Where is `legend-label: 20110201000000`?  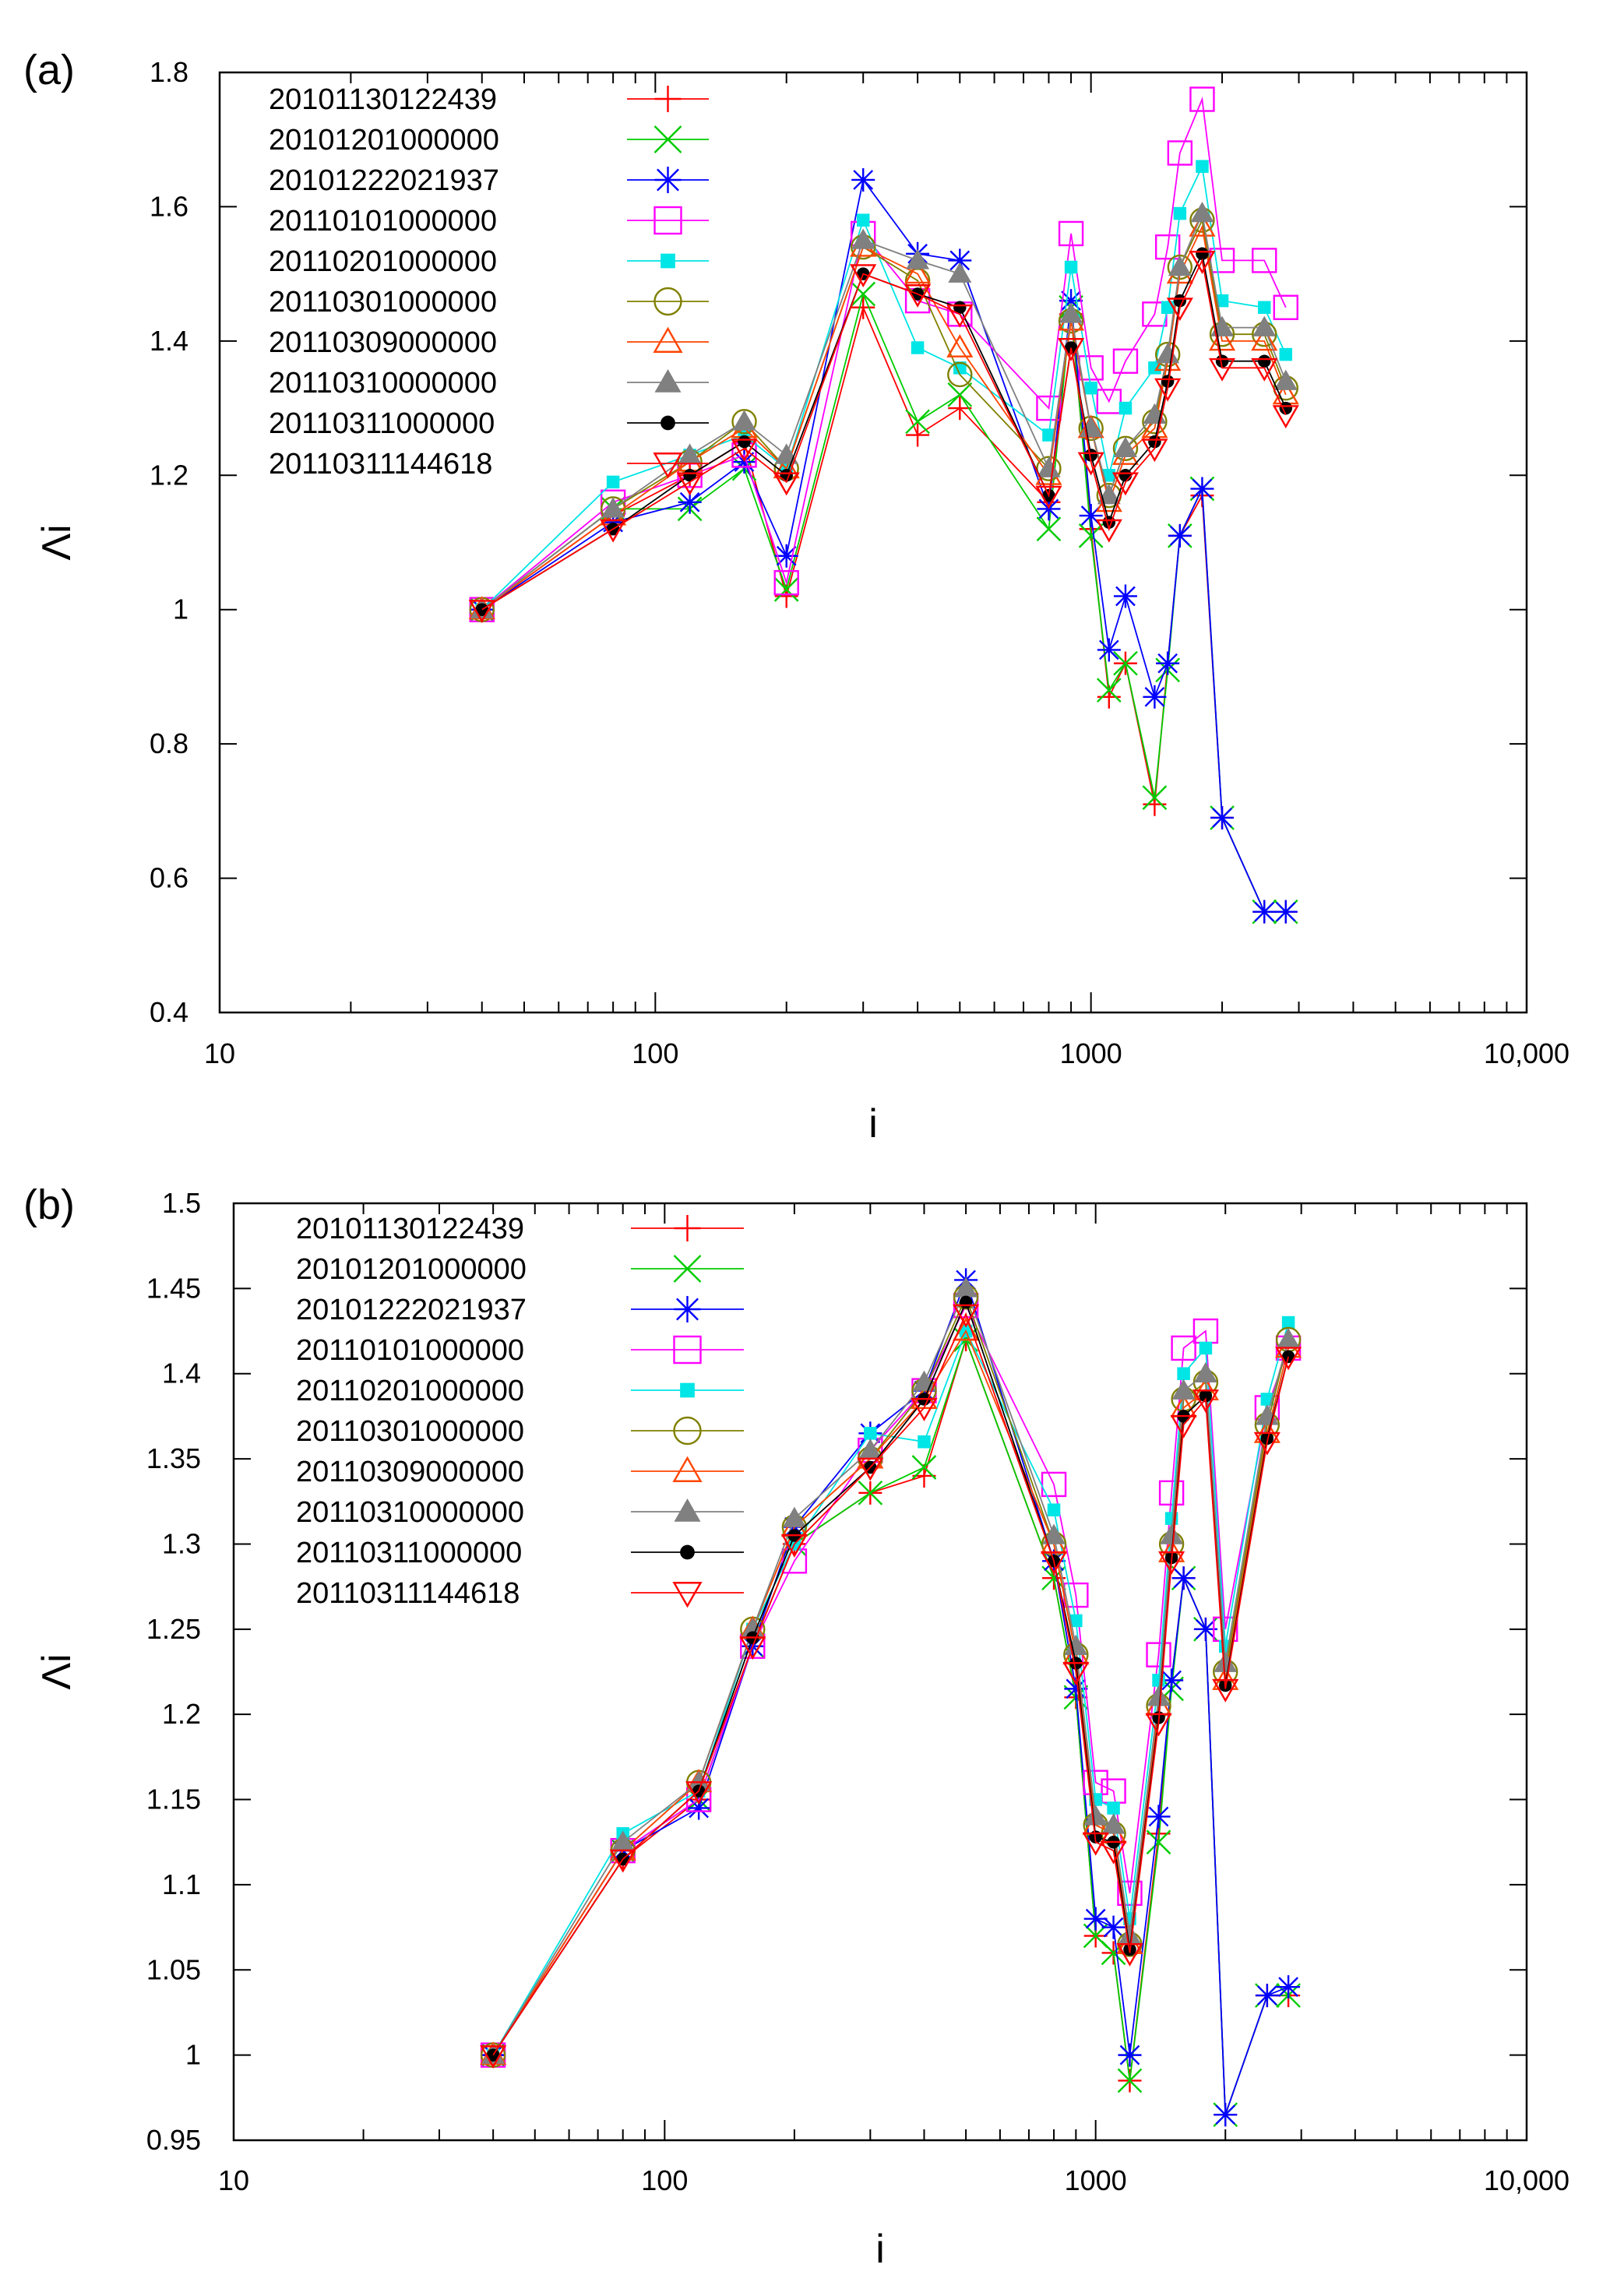
legend-label: 20110201000000 is located at coordinates (410, 1391).